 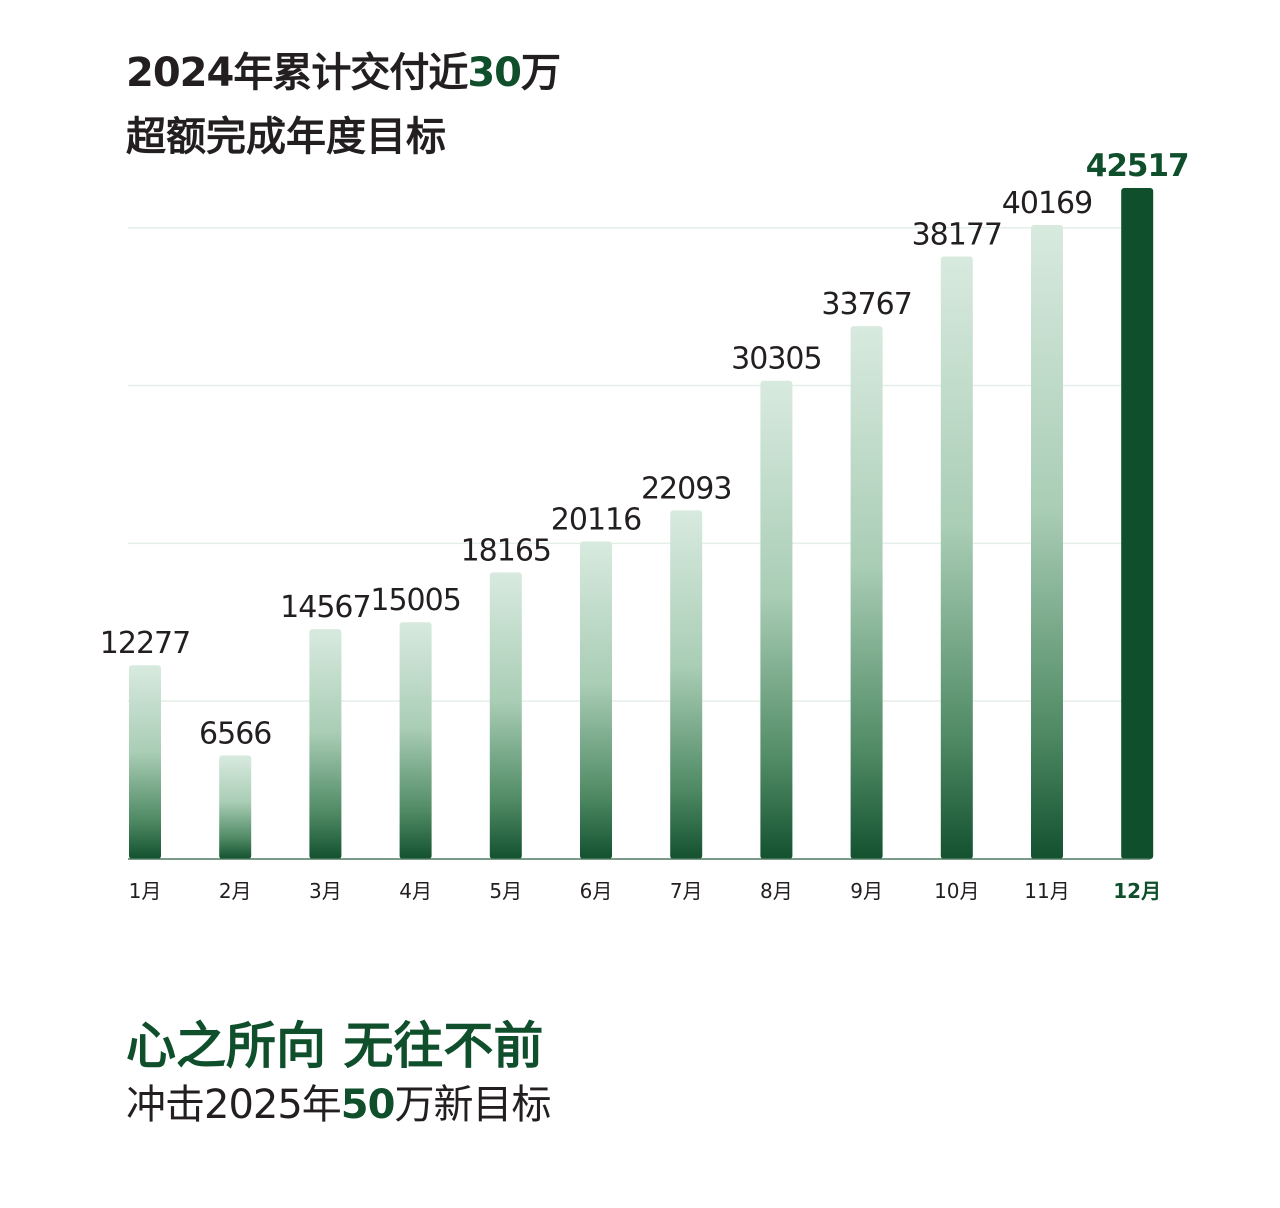 I want to click on data-label: 30305, so click(x=776, y=359).